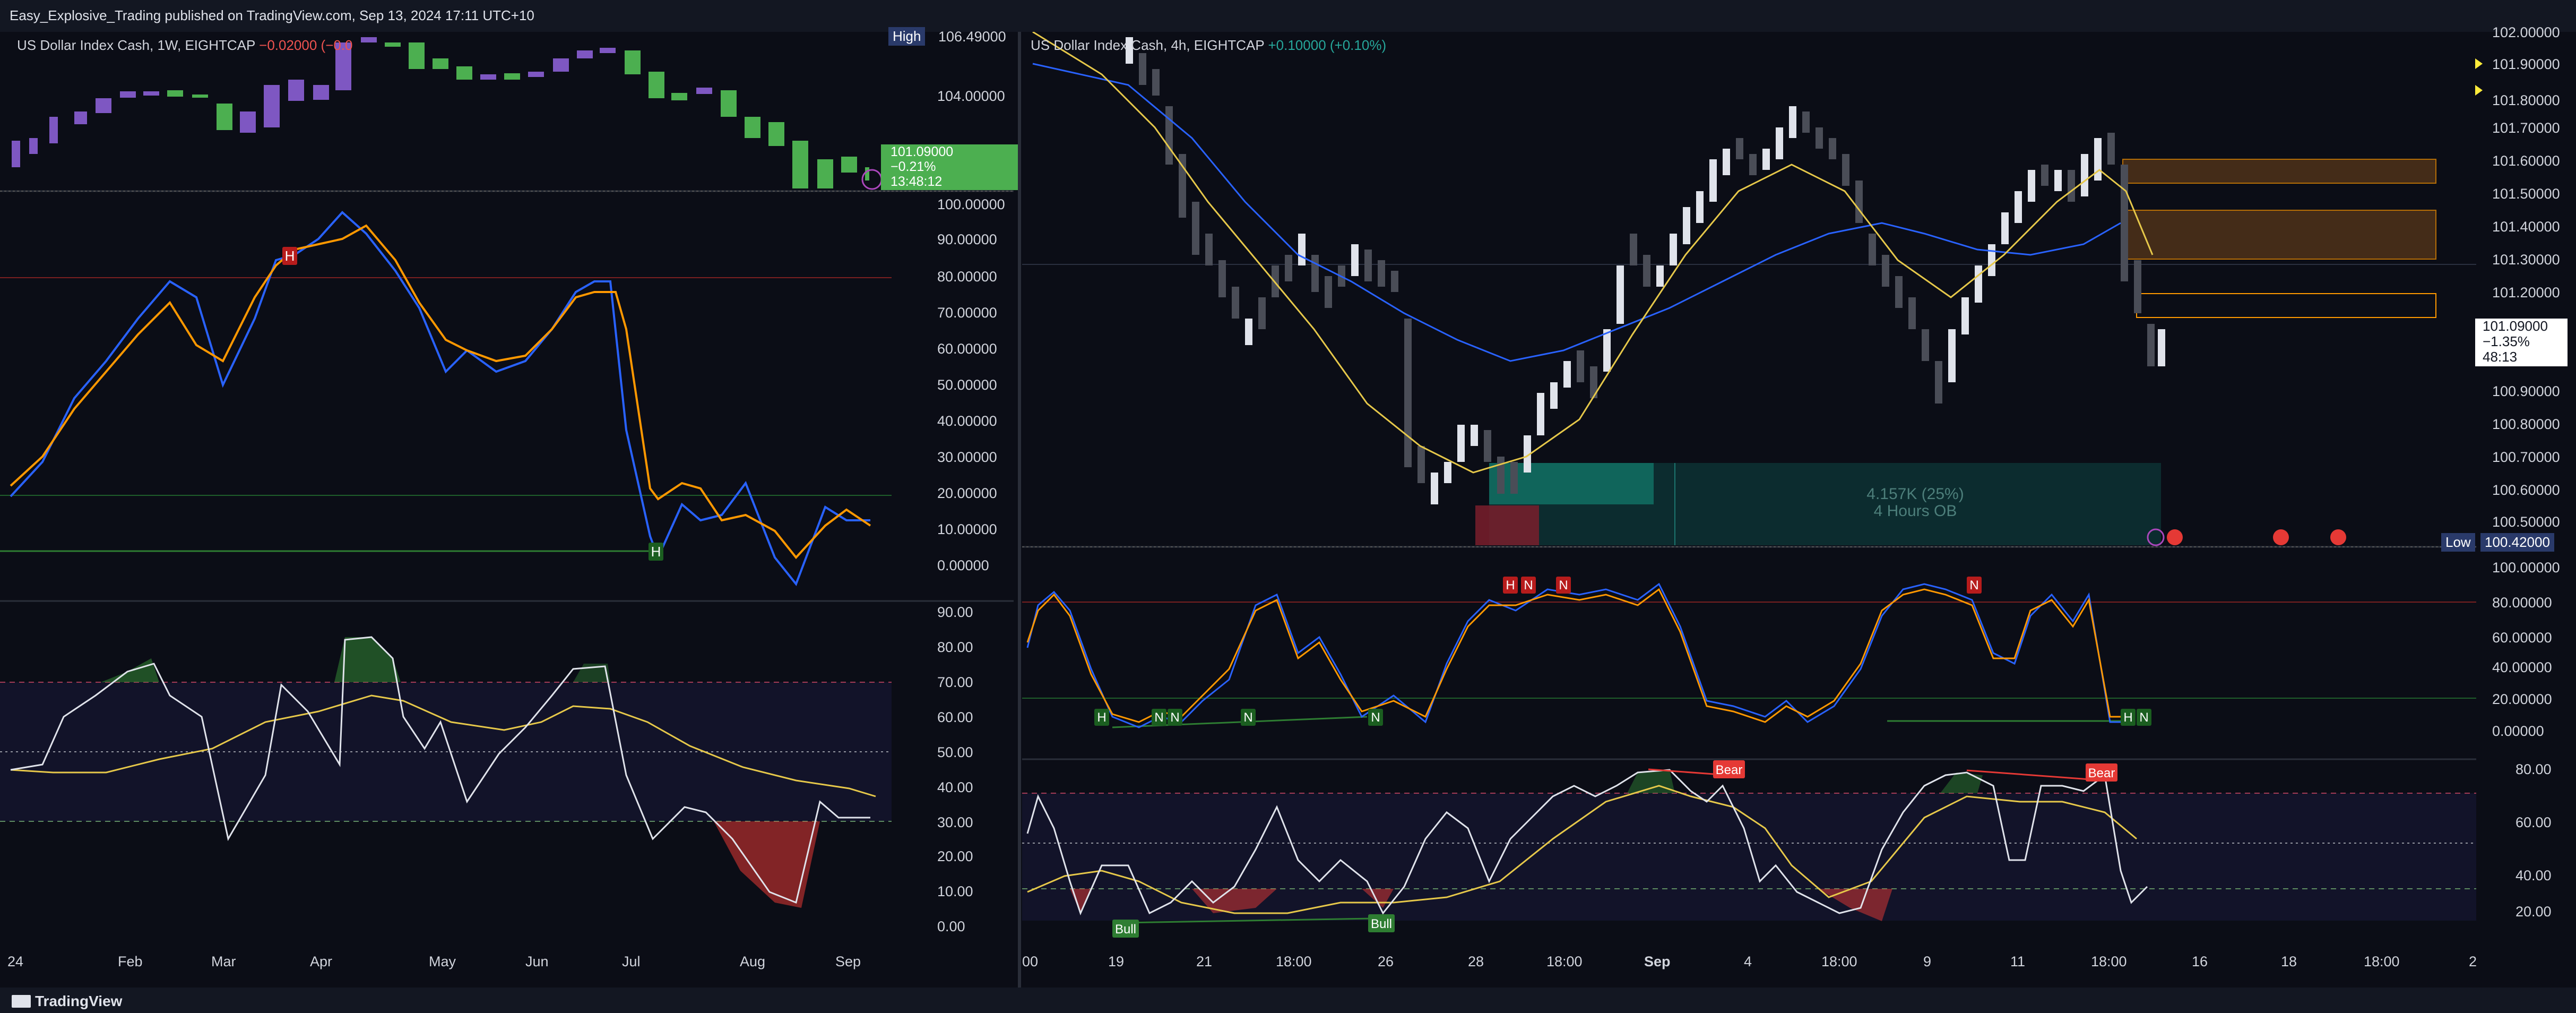 This screenshot has width=2576, height=1013. Describe the element at coordinates (15, 961) in the screenshot. I see `time-tick: 24` at that location.